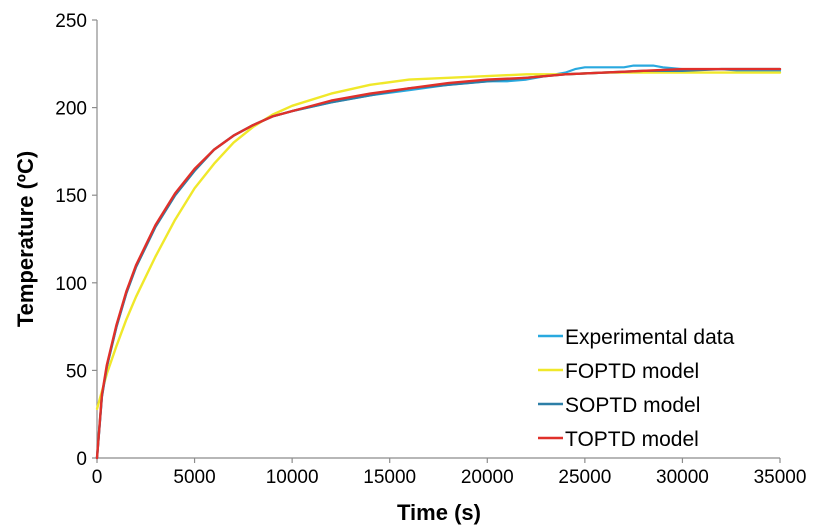 The height and width of the screenshot is (526, 814). What do you see at coordinates (584, 477) in the screenshot?
I see `x-tick-label: 25000` at bounding box center [584, 477].